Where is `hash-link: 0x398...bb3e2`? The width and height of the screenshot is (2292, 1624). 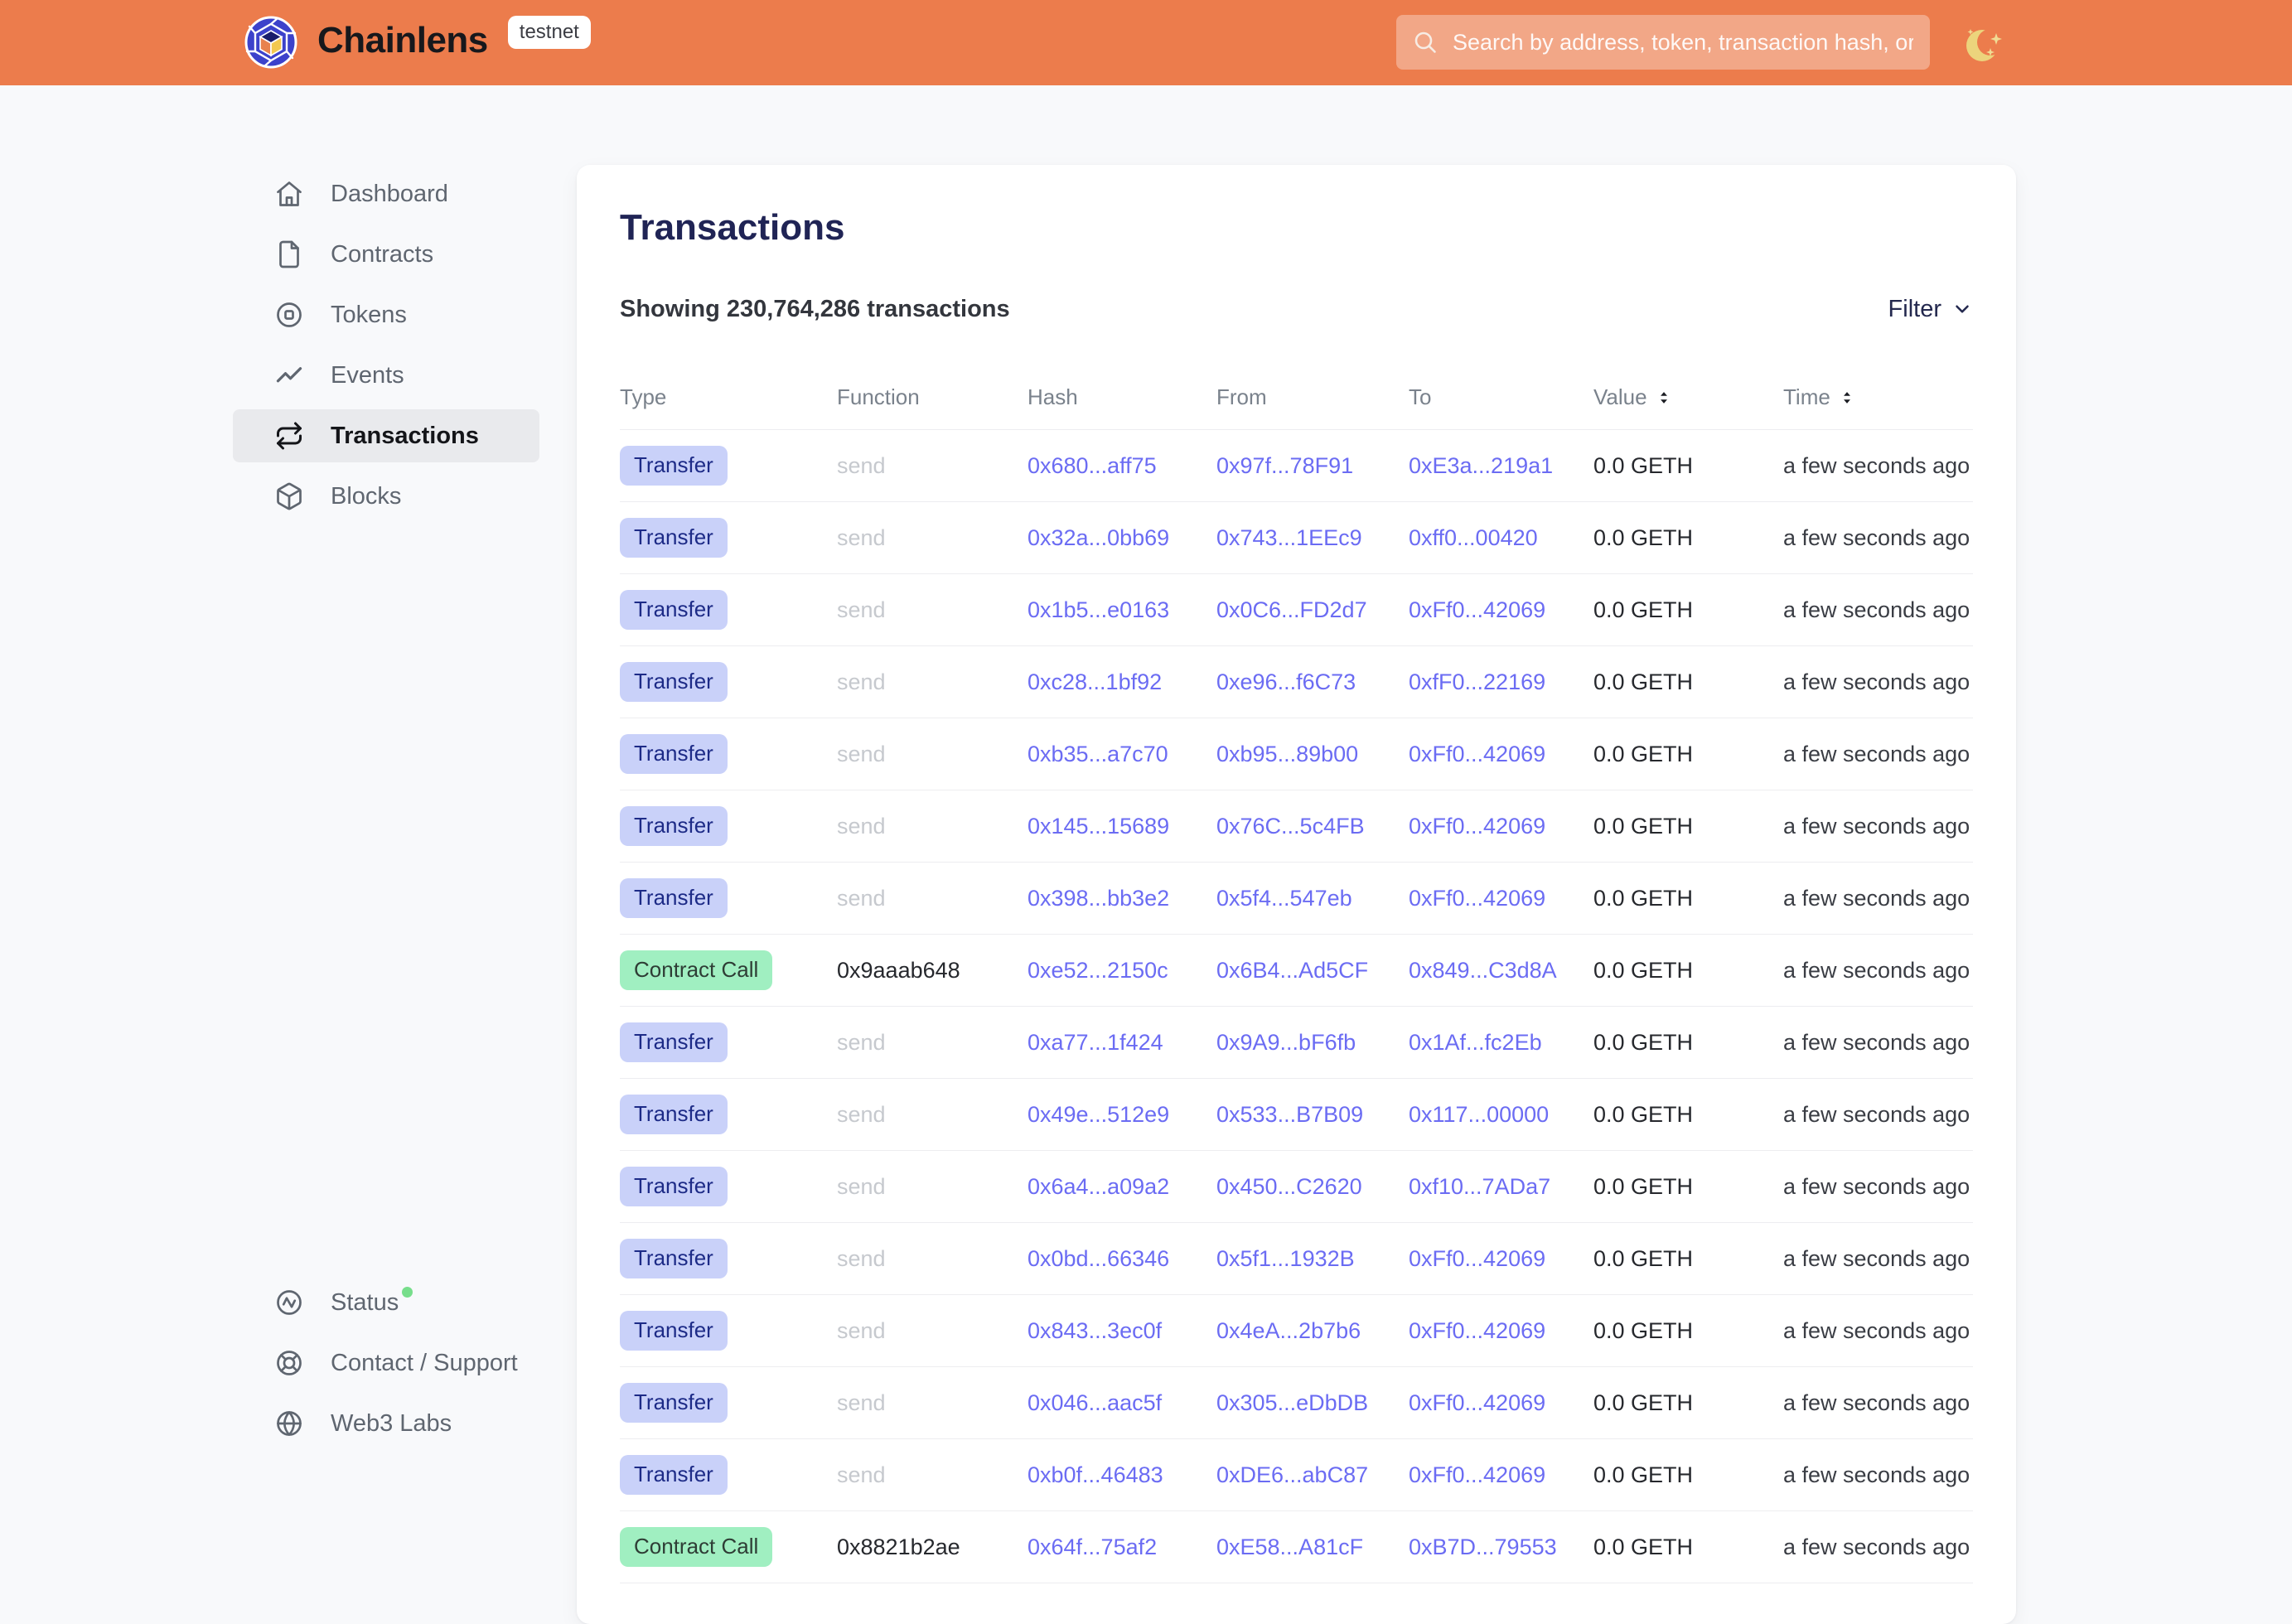 hash-link: 0x398...bb3e2 is located at coordinates (1099, 898).